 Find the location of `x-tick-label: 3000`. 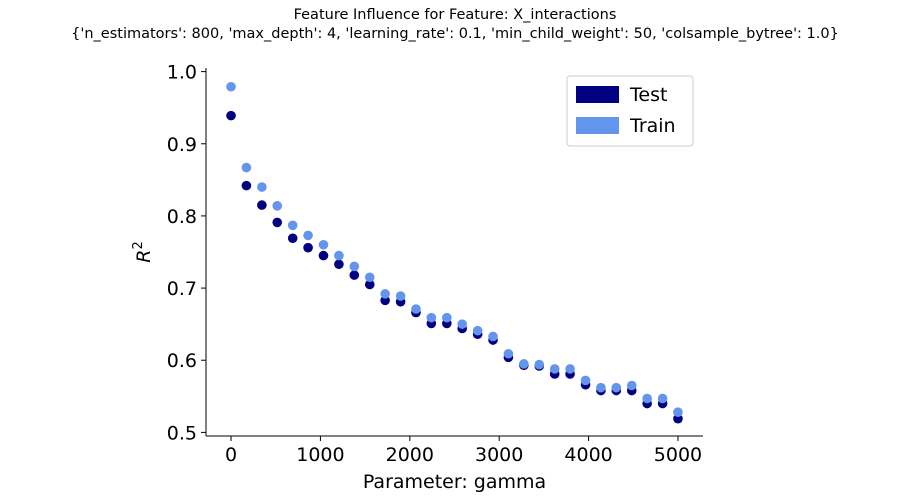

x-tick-label: 3000 is located at coordinates (499, 455).